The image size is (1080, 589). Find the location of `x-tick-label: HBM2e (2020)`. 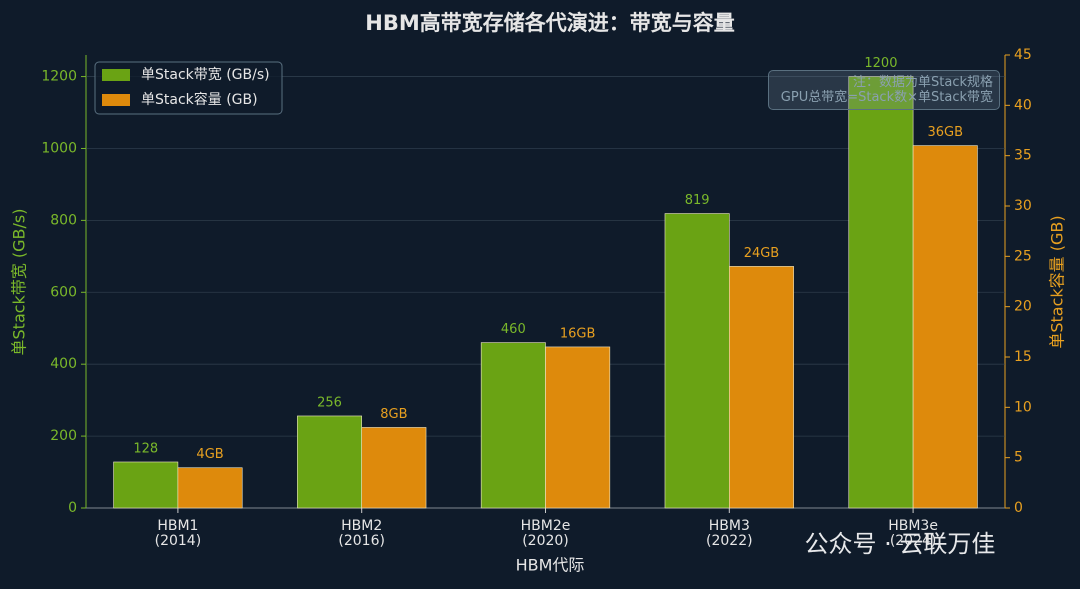

x-tick-label: HBM2e (2020) is located at coordinates (545, 533).